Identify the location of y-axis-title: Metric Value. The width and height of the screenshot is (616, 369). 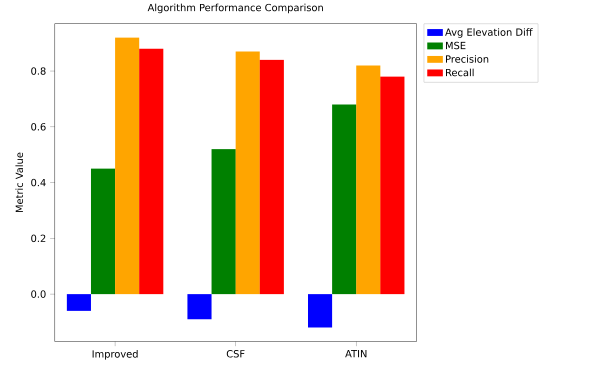
(19, 182).